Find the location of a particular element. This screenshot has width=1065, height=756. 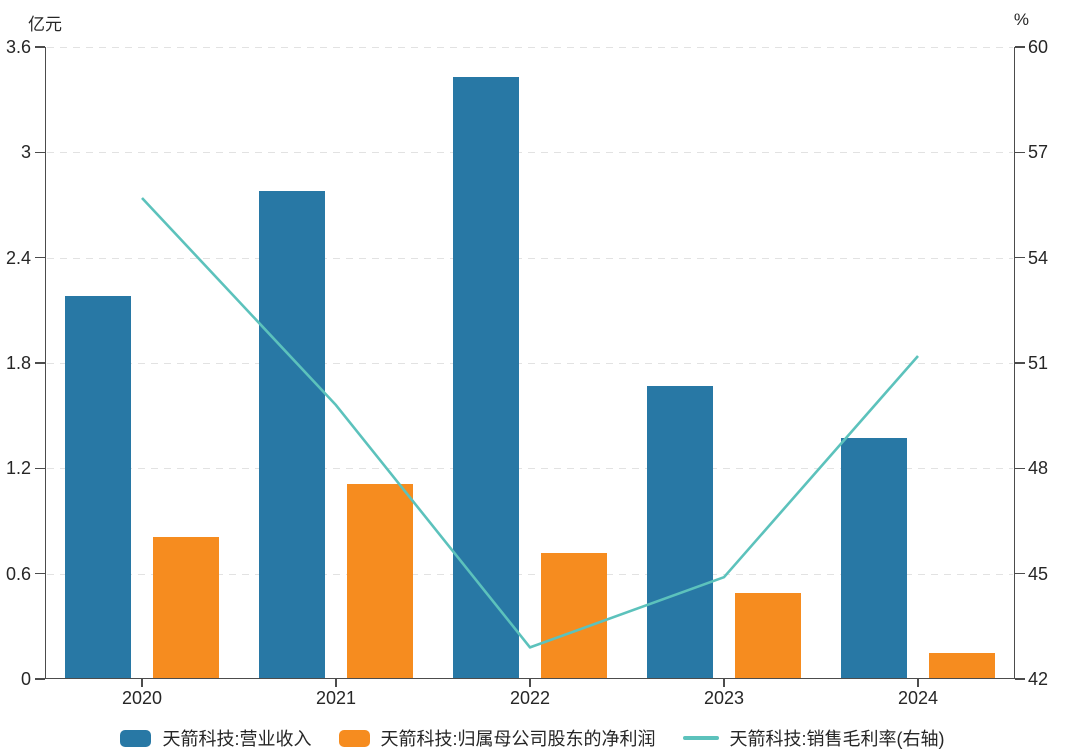

left-axis-tick-label: 3 is located at coordinates (25, 152).